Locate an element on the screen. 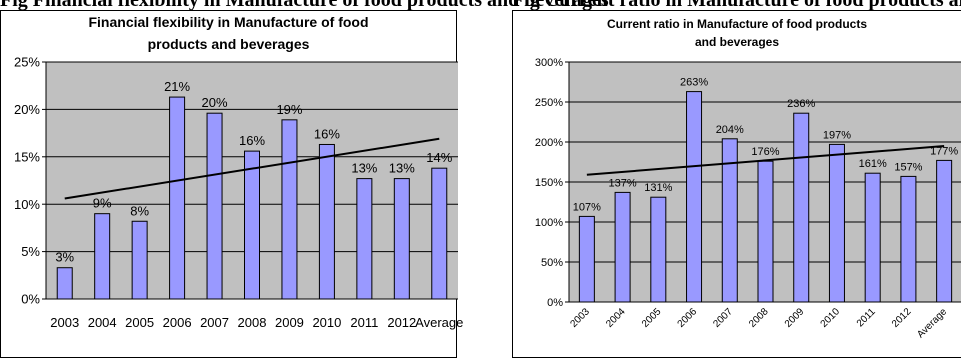 The width and height of the screenshot is (961, 359). data-label: 263% is located at coordinates (694, 83).